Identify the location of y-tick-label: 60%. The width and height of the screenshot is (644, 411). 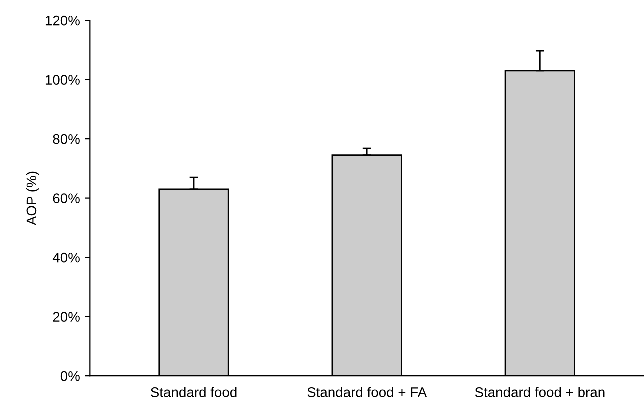
(66, 199).